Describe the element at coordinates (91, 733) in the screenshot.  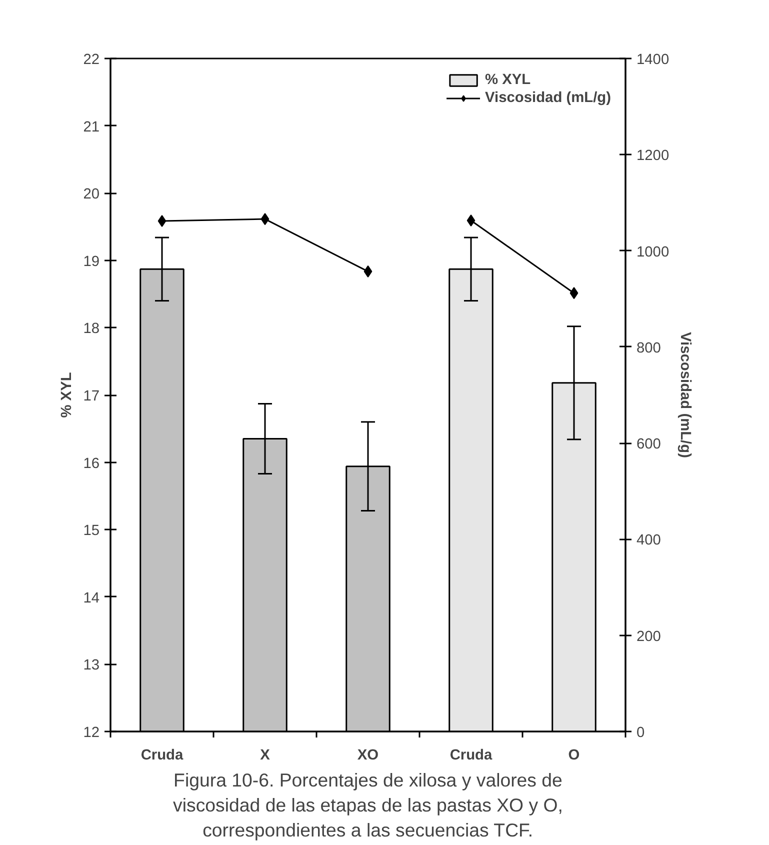
I see `y-tick-label: 12` at that location.